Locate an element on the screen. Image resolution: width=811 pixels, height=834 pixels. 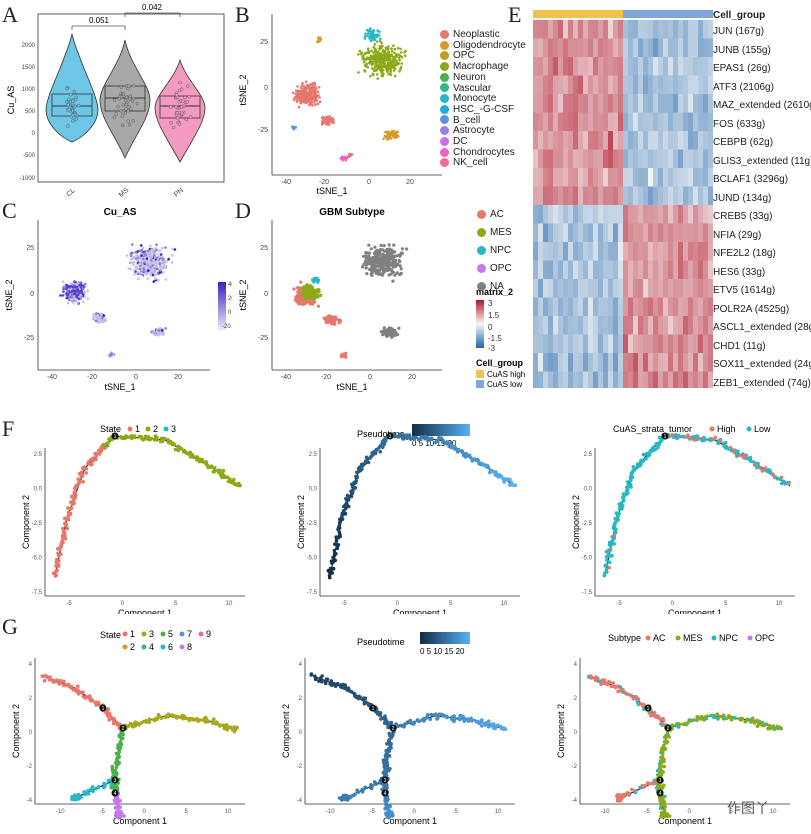
traj-xtick: 10 is located at coordinates (229, 604).